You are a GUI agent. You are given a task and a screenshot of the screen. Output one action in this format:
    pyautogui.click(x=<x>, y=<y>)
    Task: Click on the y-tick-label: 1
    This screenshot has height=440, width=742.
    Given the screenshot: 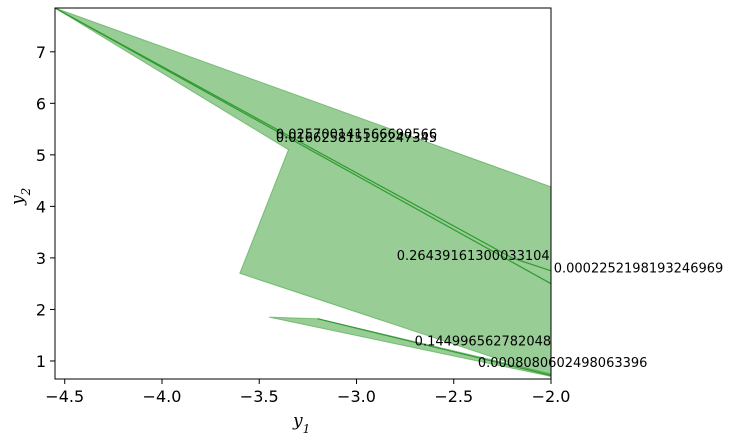 What is the action you would take?
    pyautogui.click(x=41, y=361)
    